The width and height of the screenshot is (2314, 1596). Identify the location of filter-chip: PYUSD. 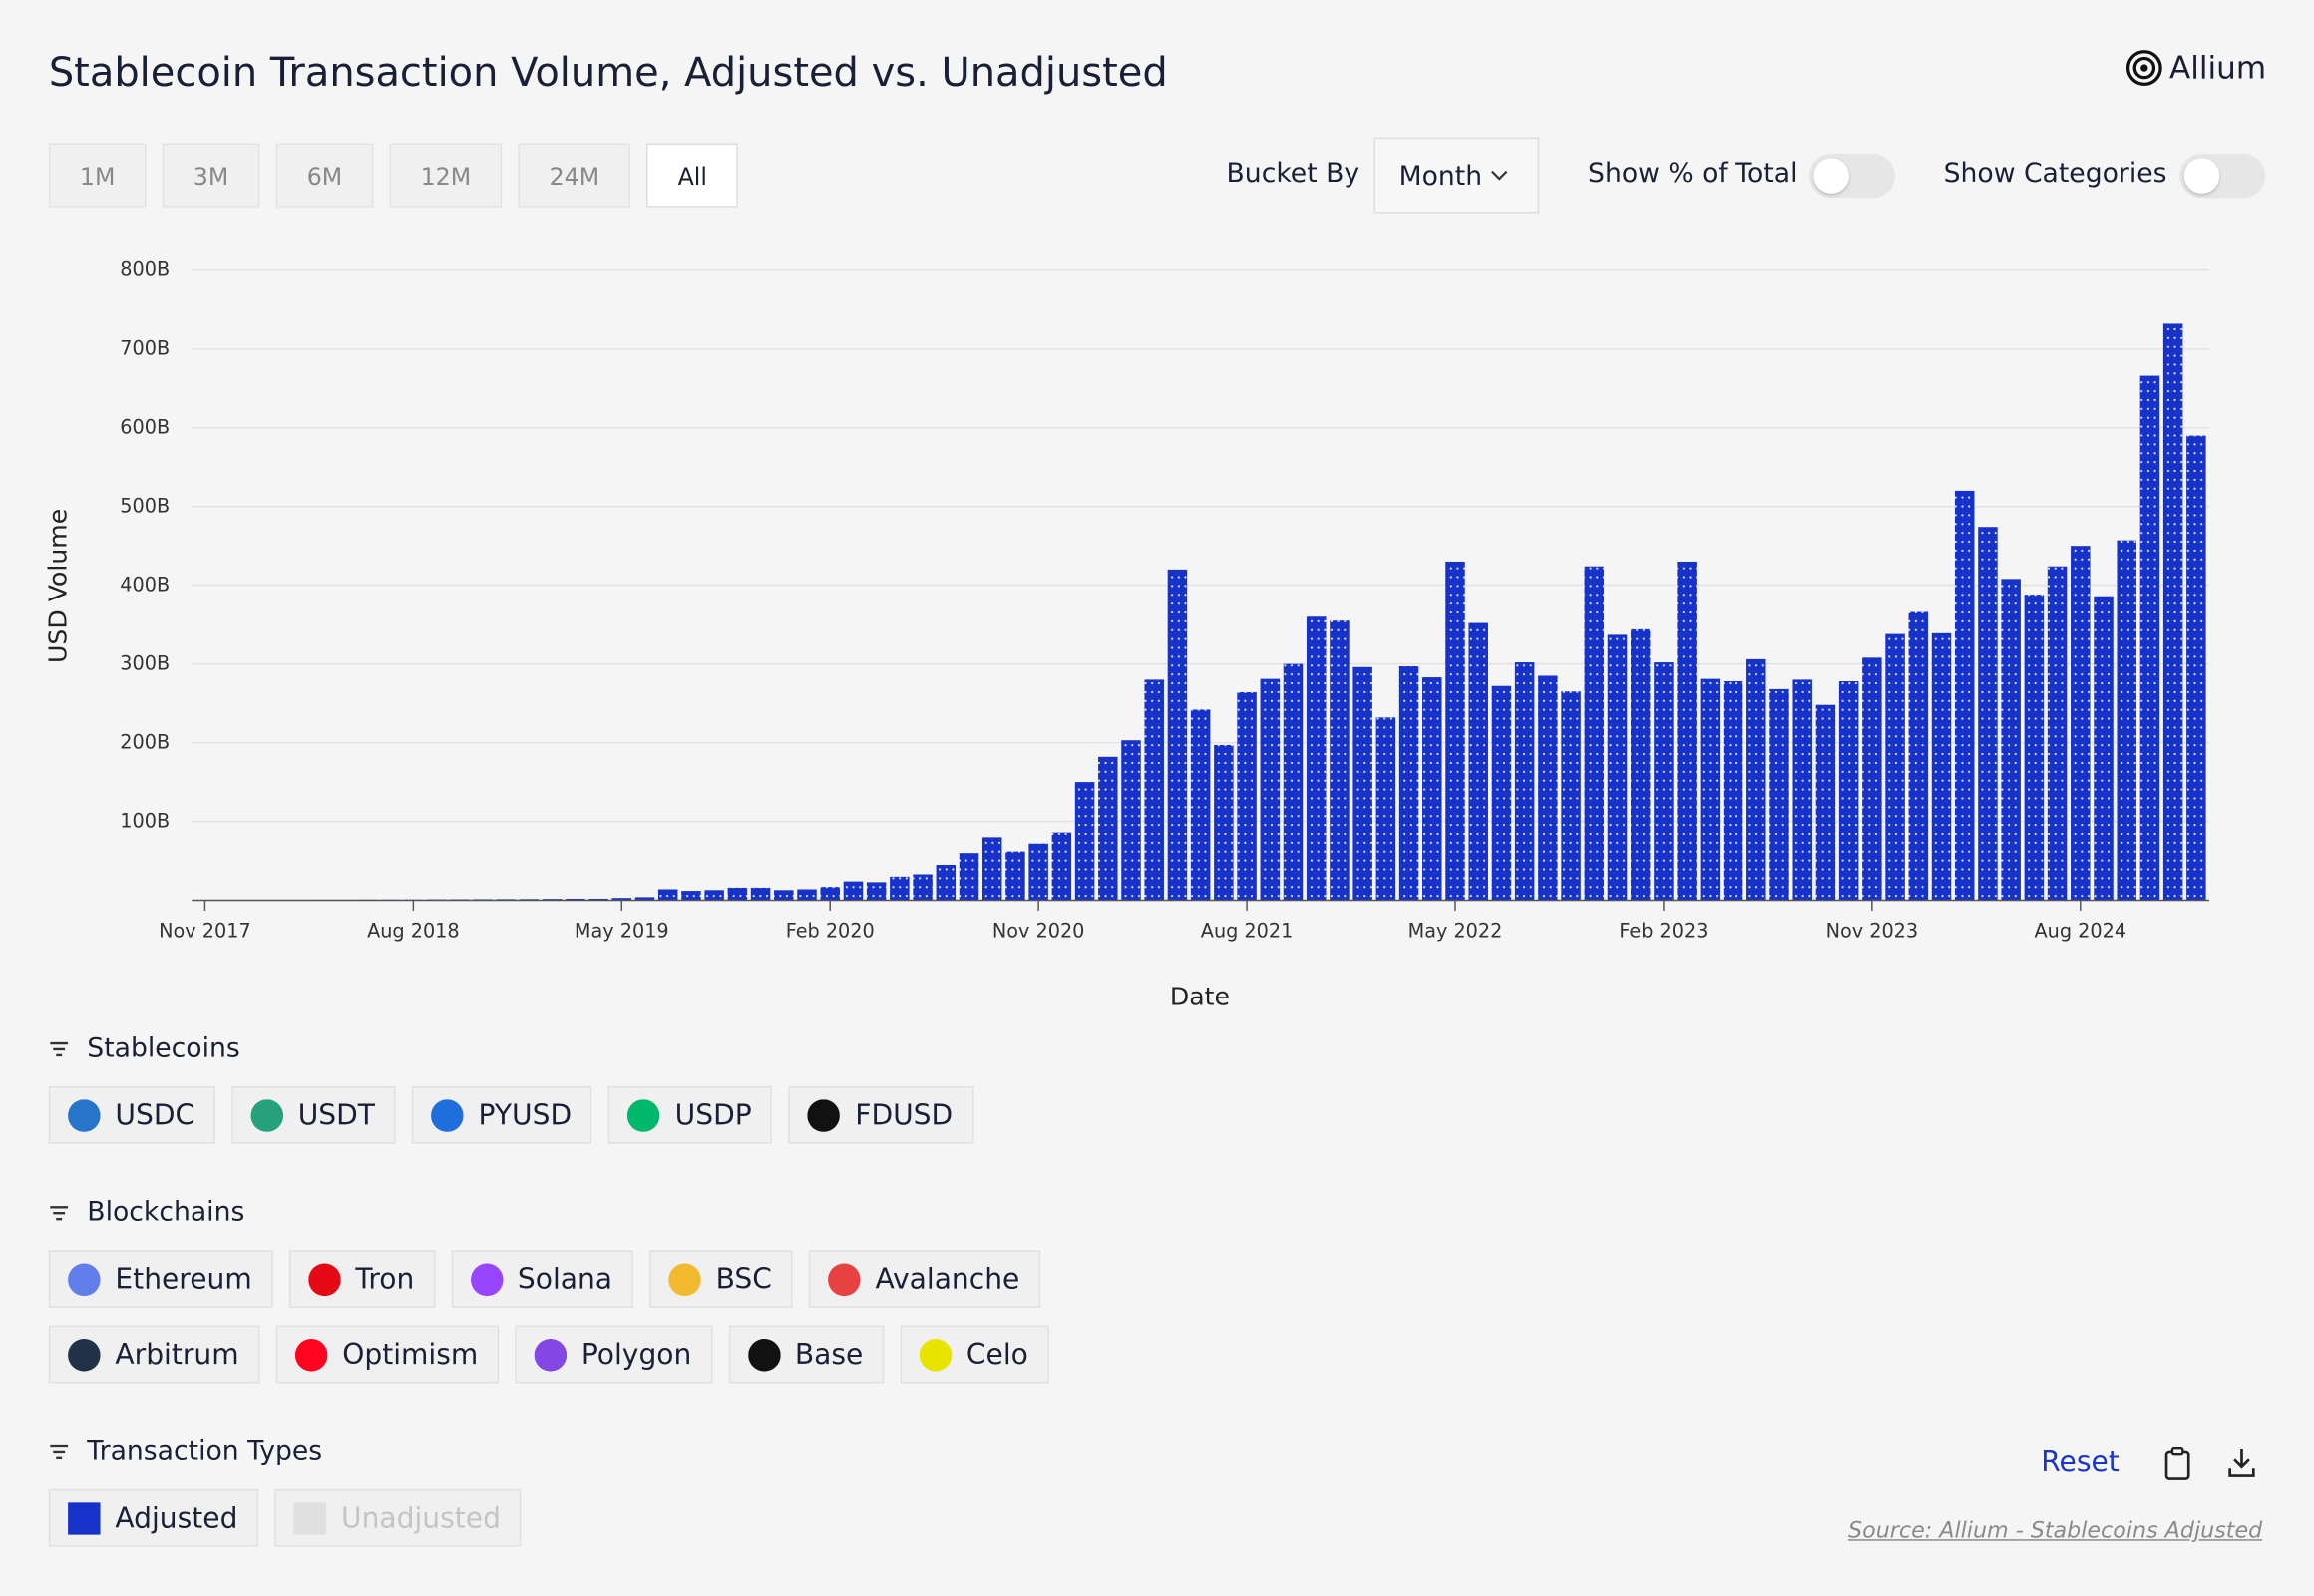
(501, 1114).